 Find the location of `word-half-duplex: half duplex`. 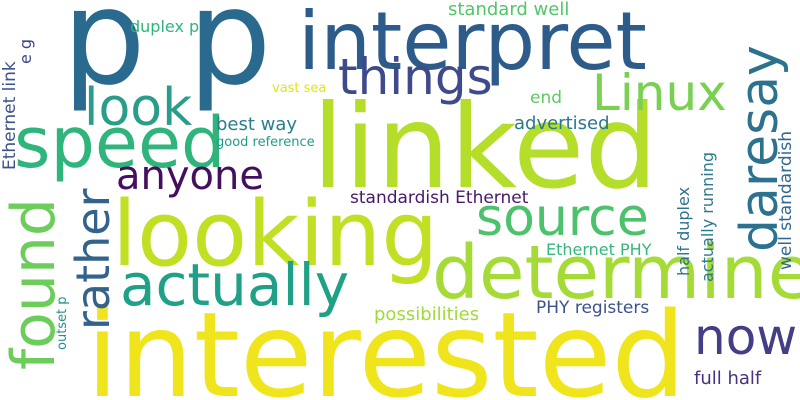

word-half-duplex: half duplex is located at coordinates (683, 231).